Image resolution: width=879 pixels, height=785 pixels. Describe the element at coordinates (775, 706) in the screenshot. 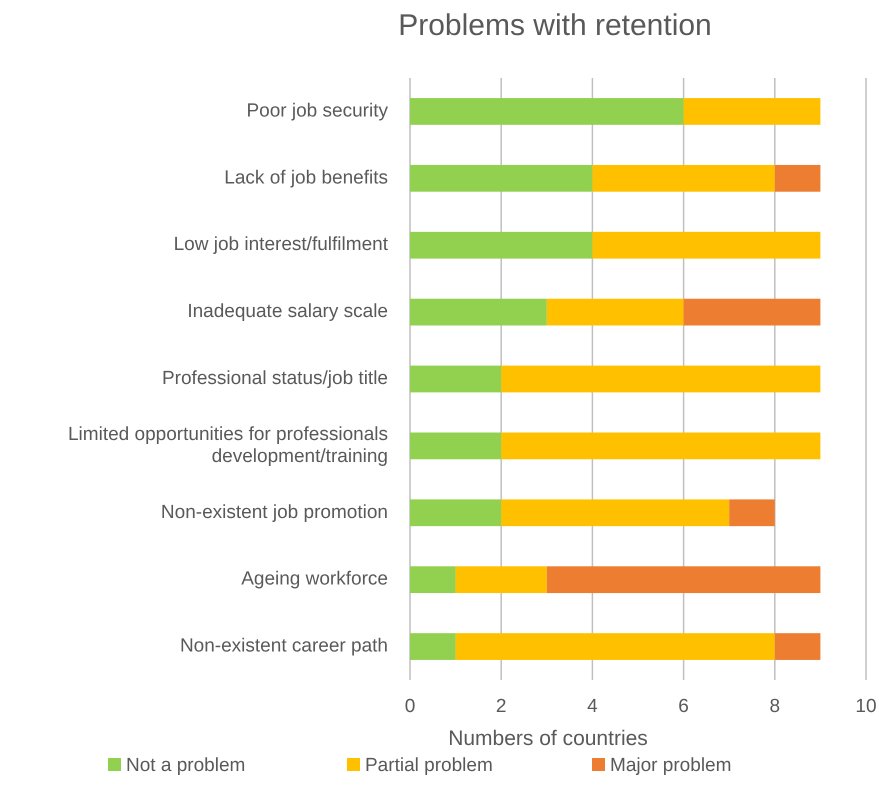

I see `x-tick-label: 8` at that location.